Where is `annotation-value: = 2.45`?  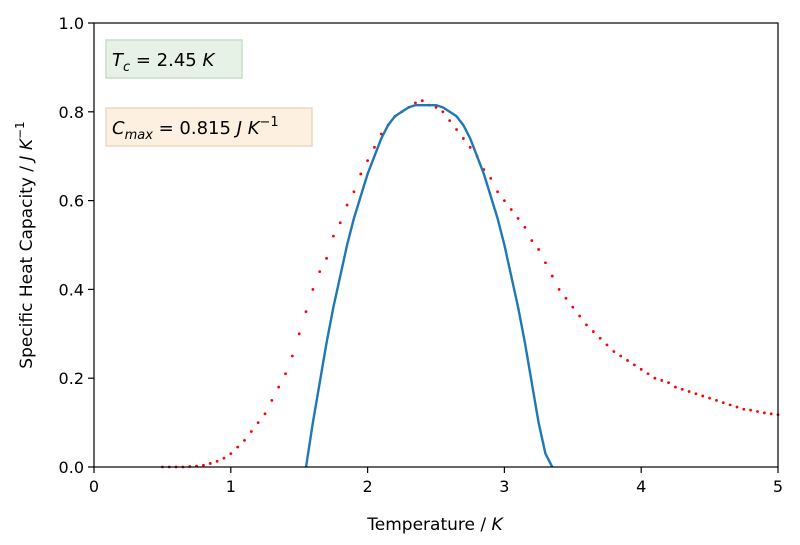 annotation-value: = 2.45 is located at coordinates (166, 60).